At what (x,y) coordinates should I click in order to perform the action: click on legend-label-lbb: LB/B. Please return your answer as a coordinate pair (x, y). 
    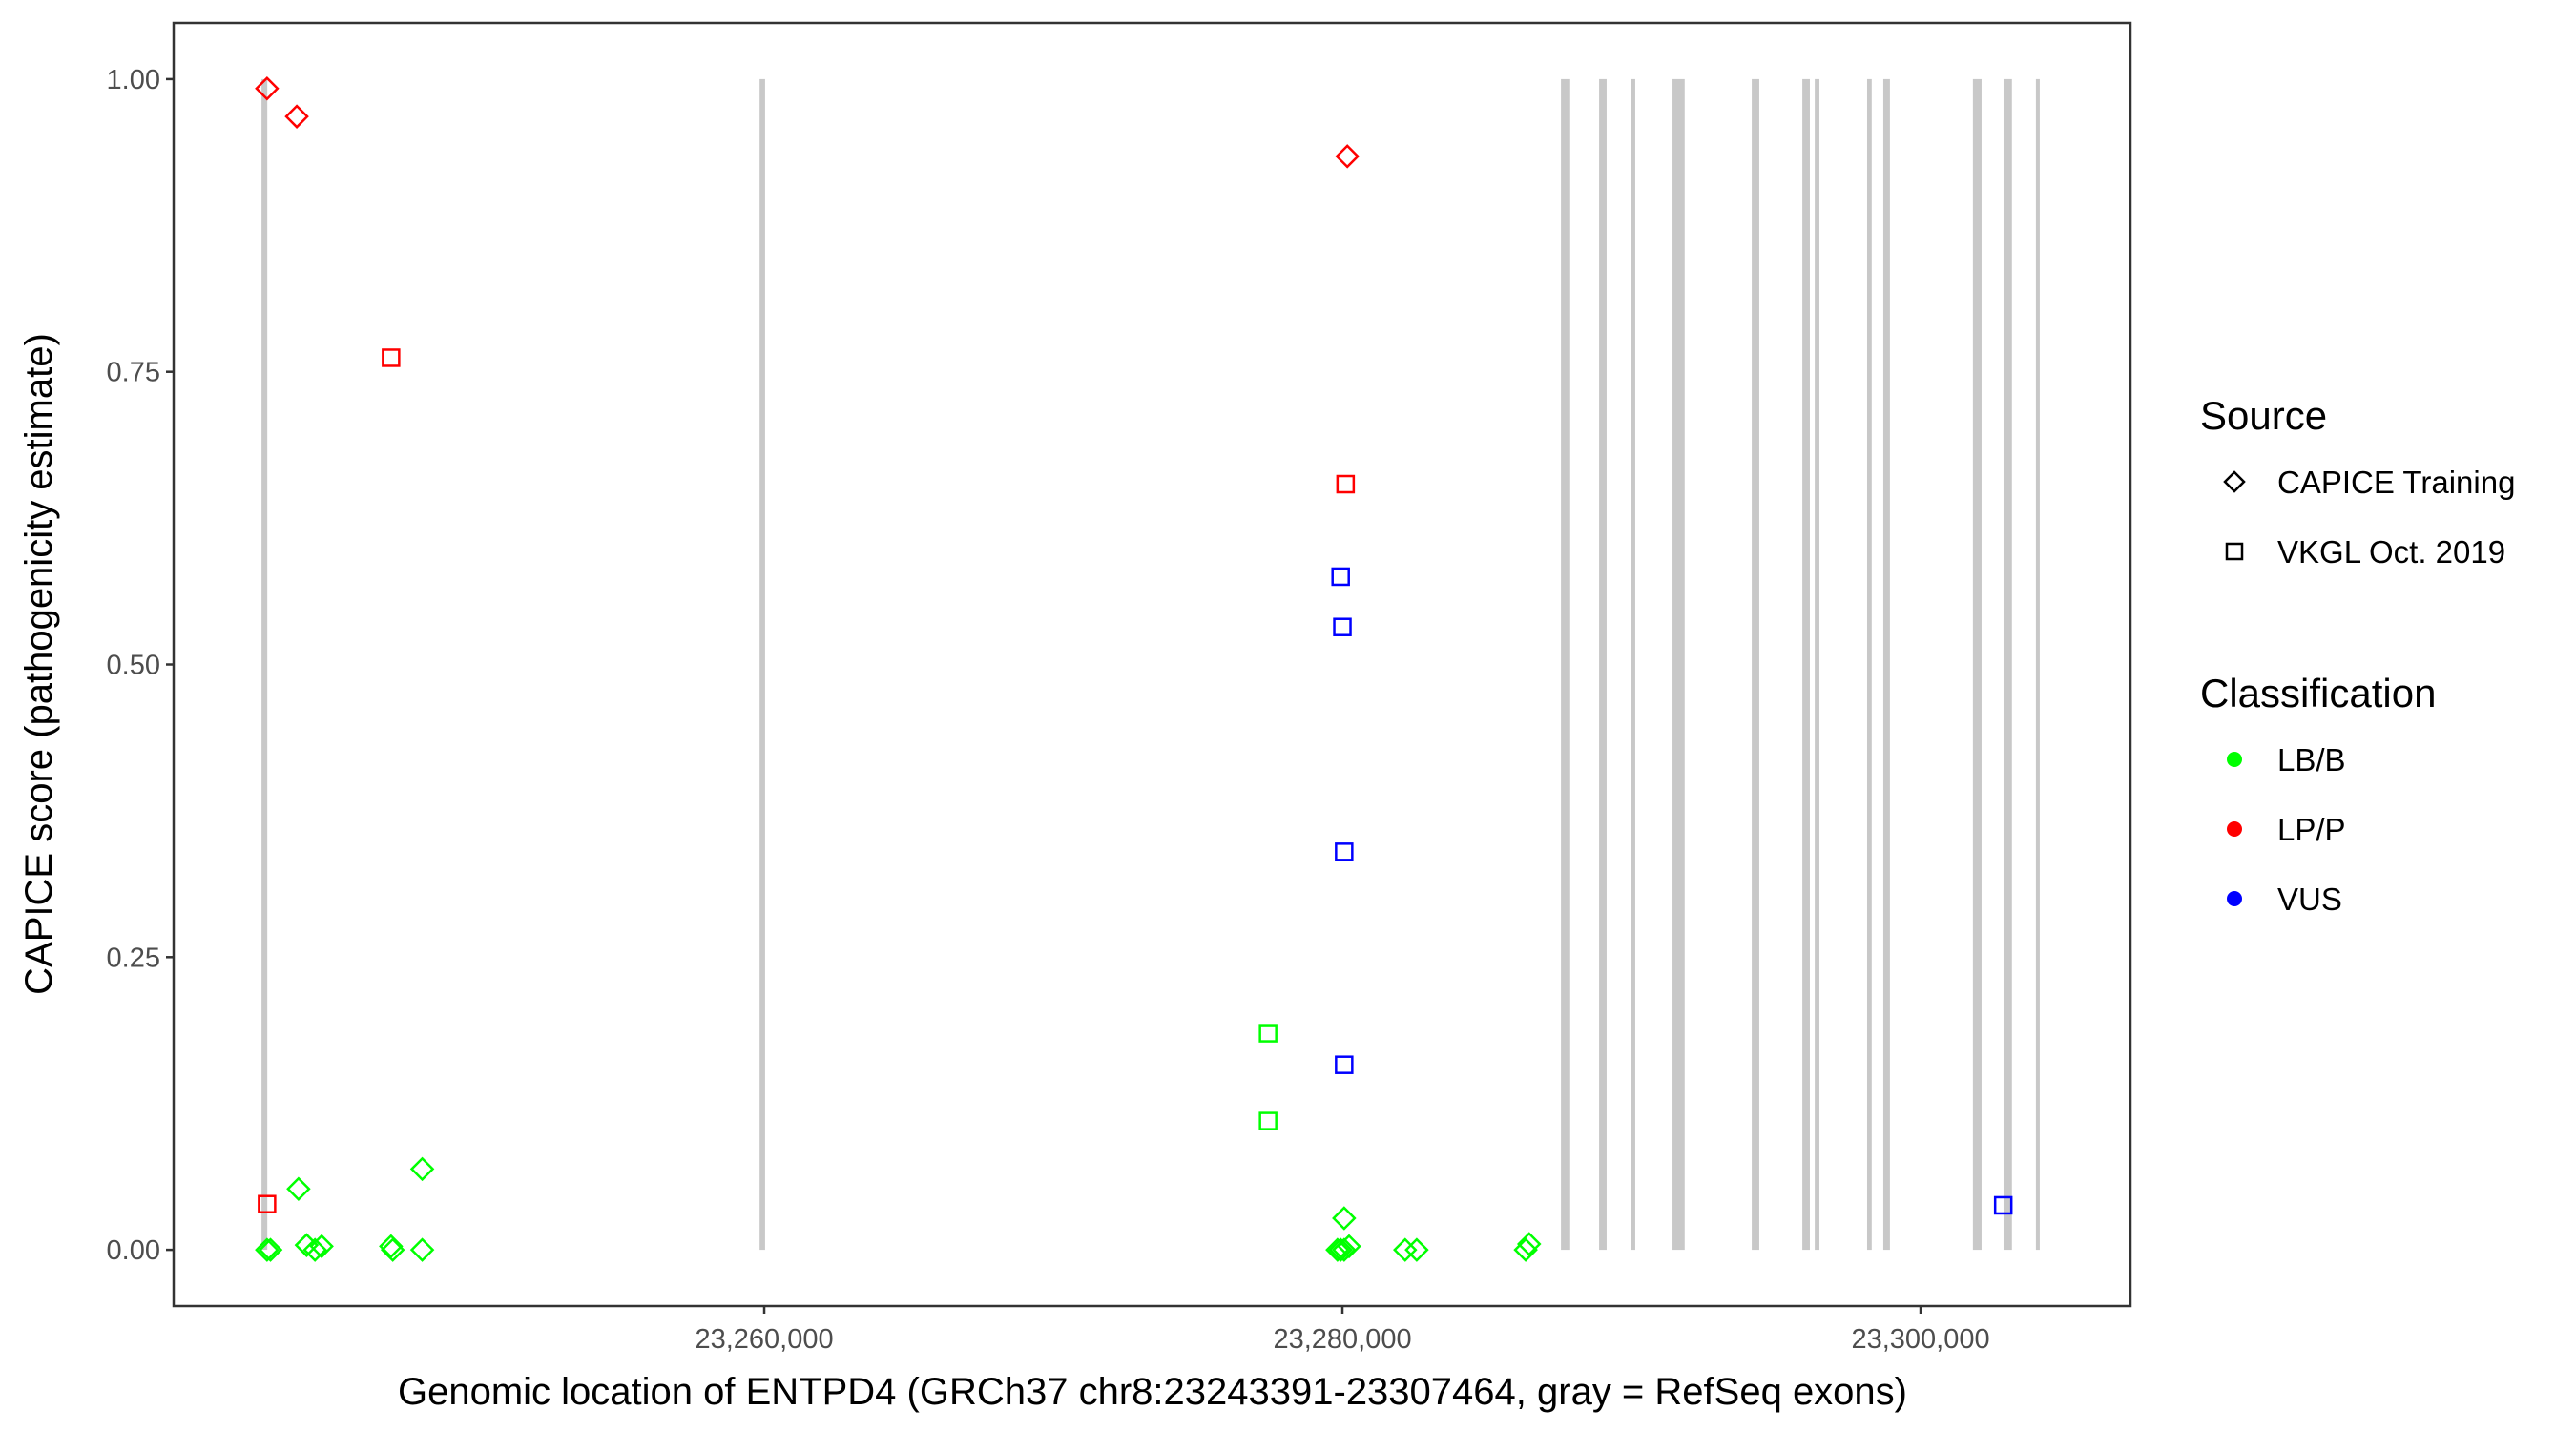
    Looking at the image, I should click on (2311, 760).